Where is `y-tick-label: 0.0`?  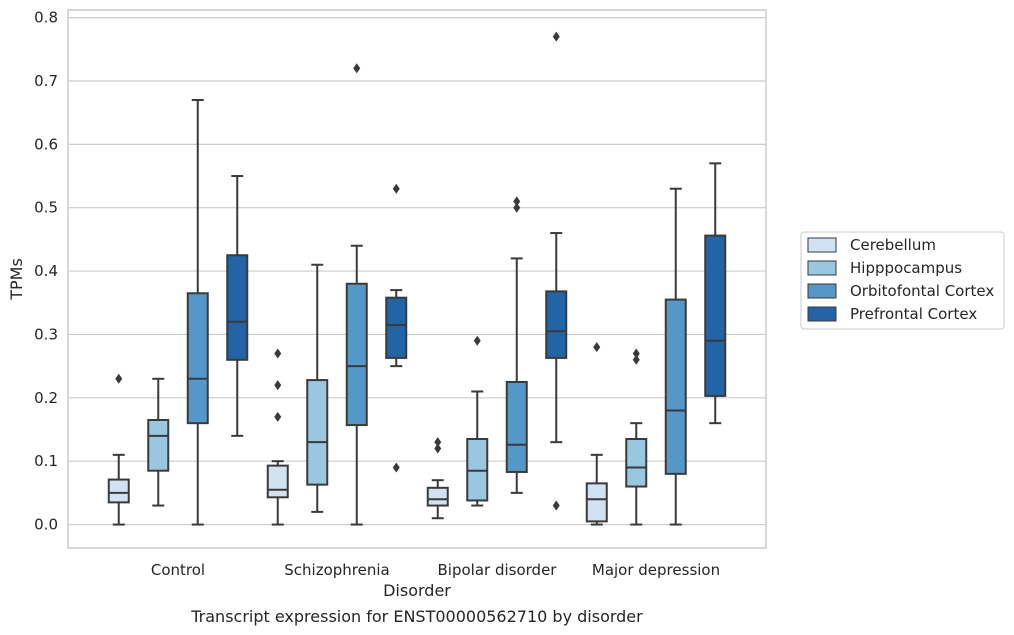 y-tick-label: 0.0 is located at coordinates (46, 525).